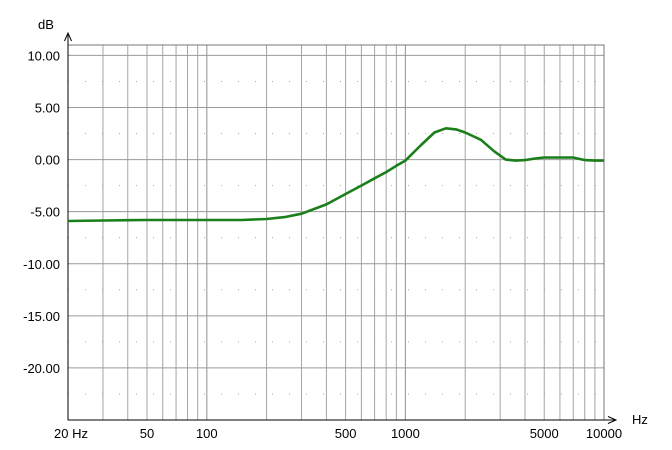 The image size is (672, 450). Describe the element at coordinates (41, 264) in the screenshot. I see `y-tick-label: -10.00` at that location.